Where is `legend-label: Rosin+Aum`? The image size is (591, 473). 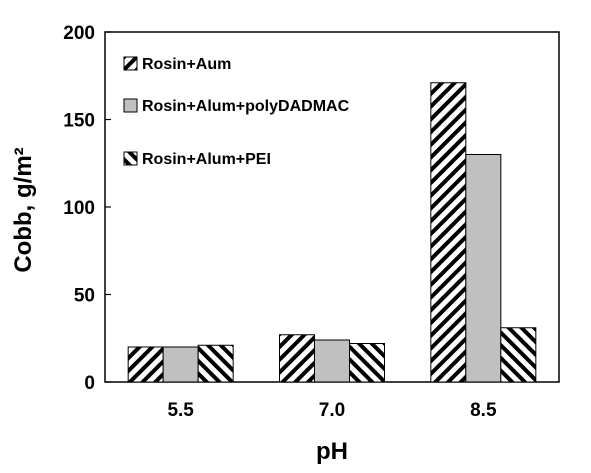 legend-label: Rosin+Aum is located at coordinates (186, 64).